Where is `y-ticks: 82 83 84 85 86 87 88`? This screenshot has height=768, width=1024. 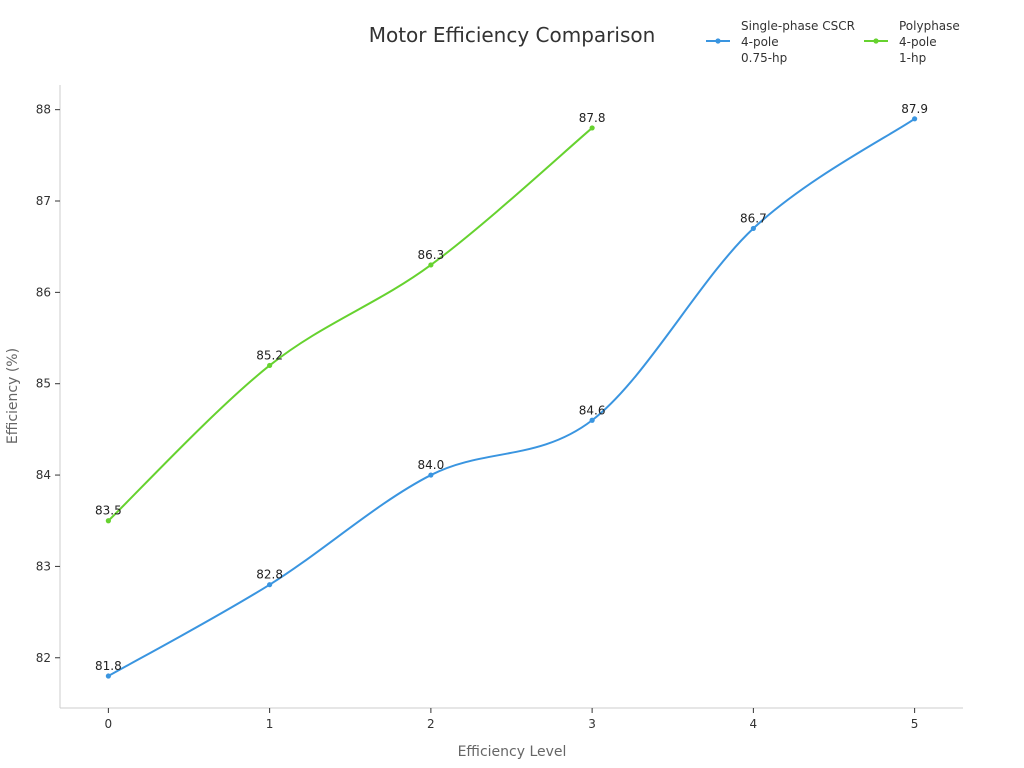
y-ticks: 82 83 84 85 86 87 88 is located at coordinates (48, 384).